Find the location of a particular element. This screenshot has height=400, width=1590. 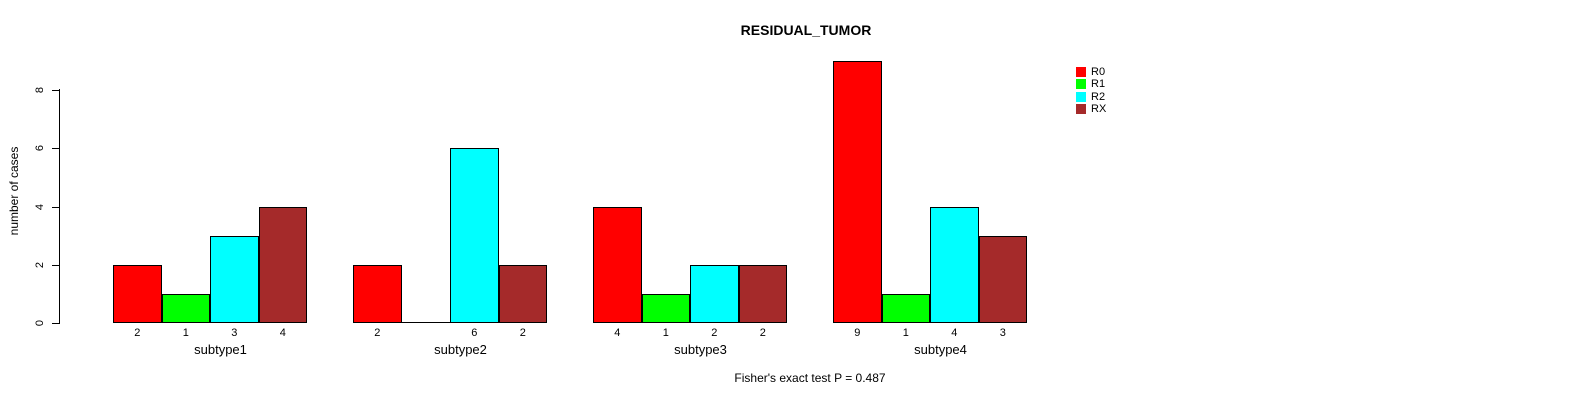

legend-label: R0 is located at coordinates (1098, 72).